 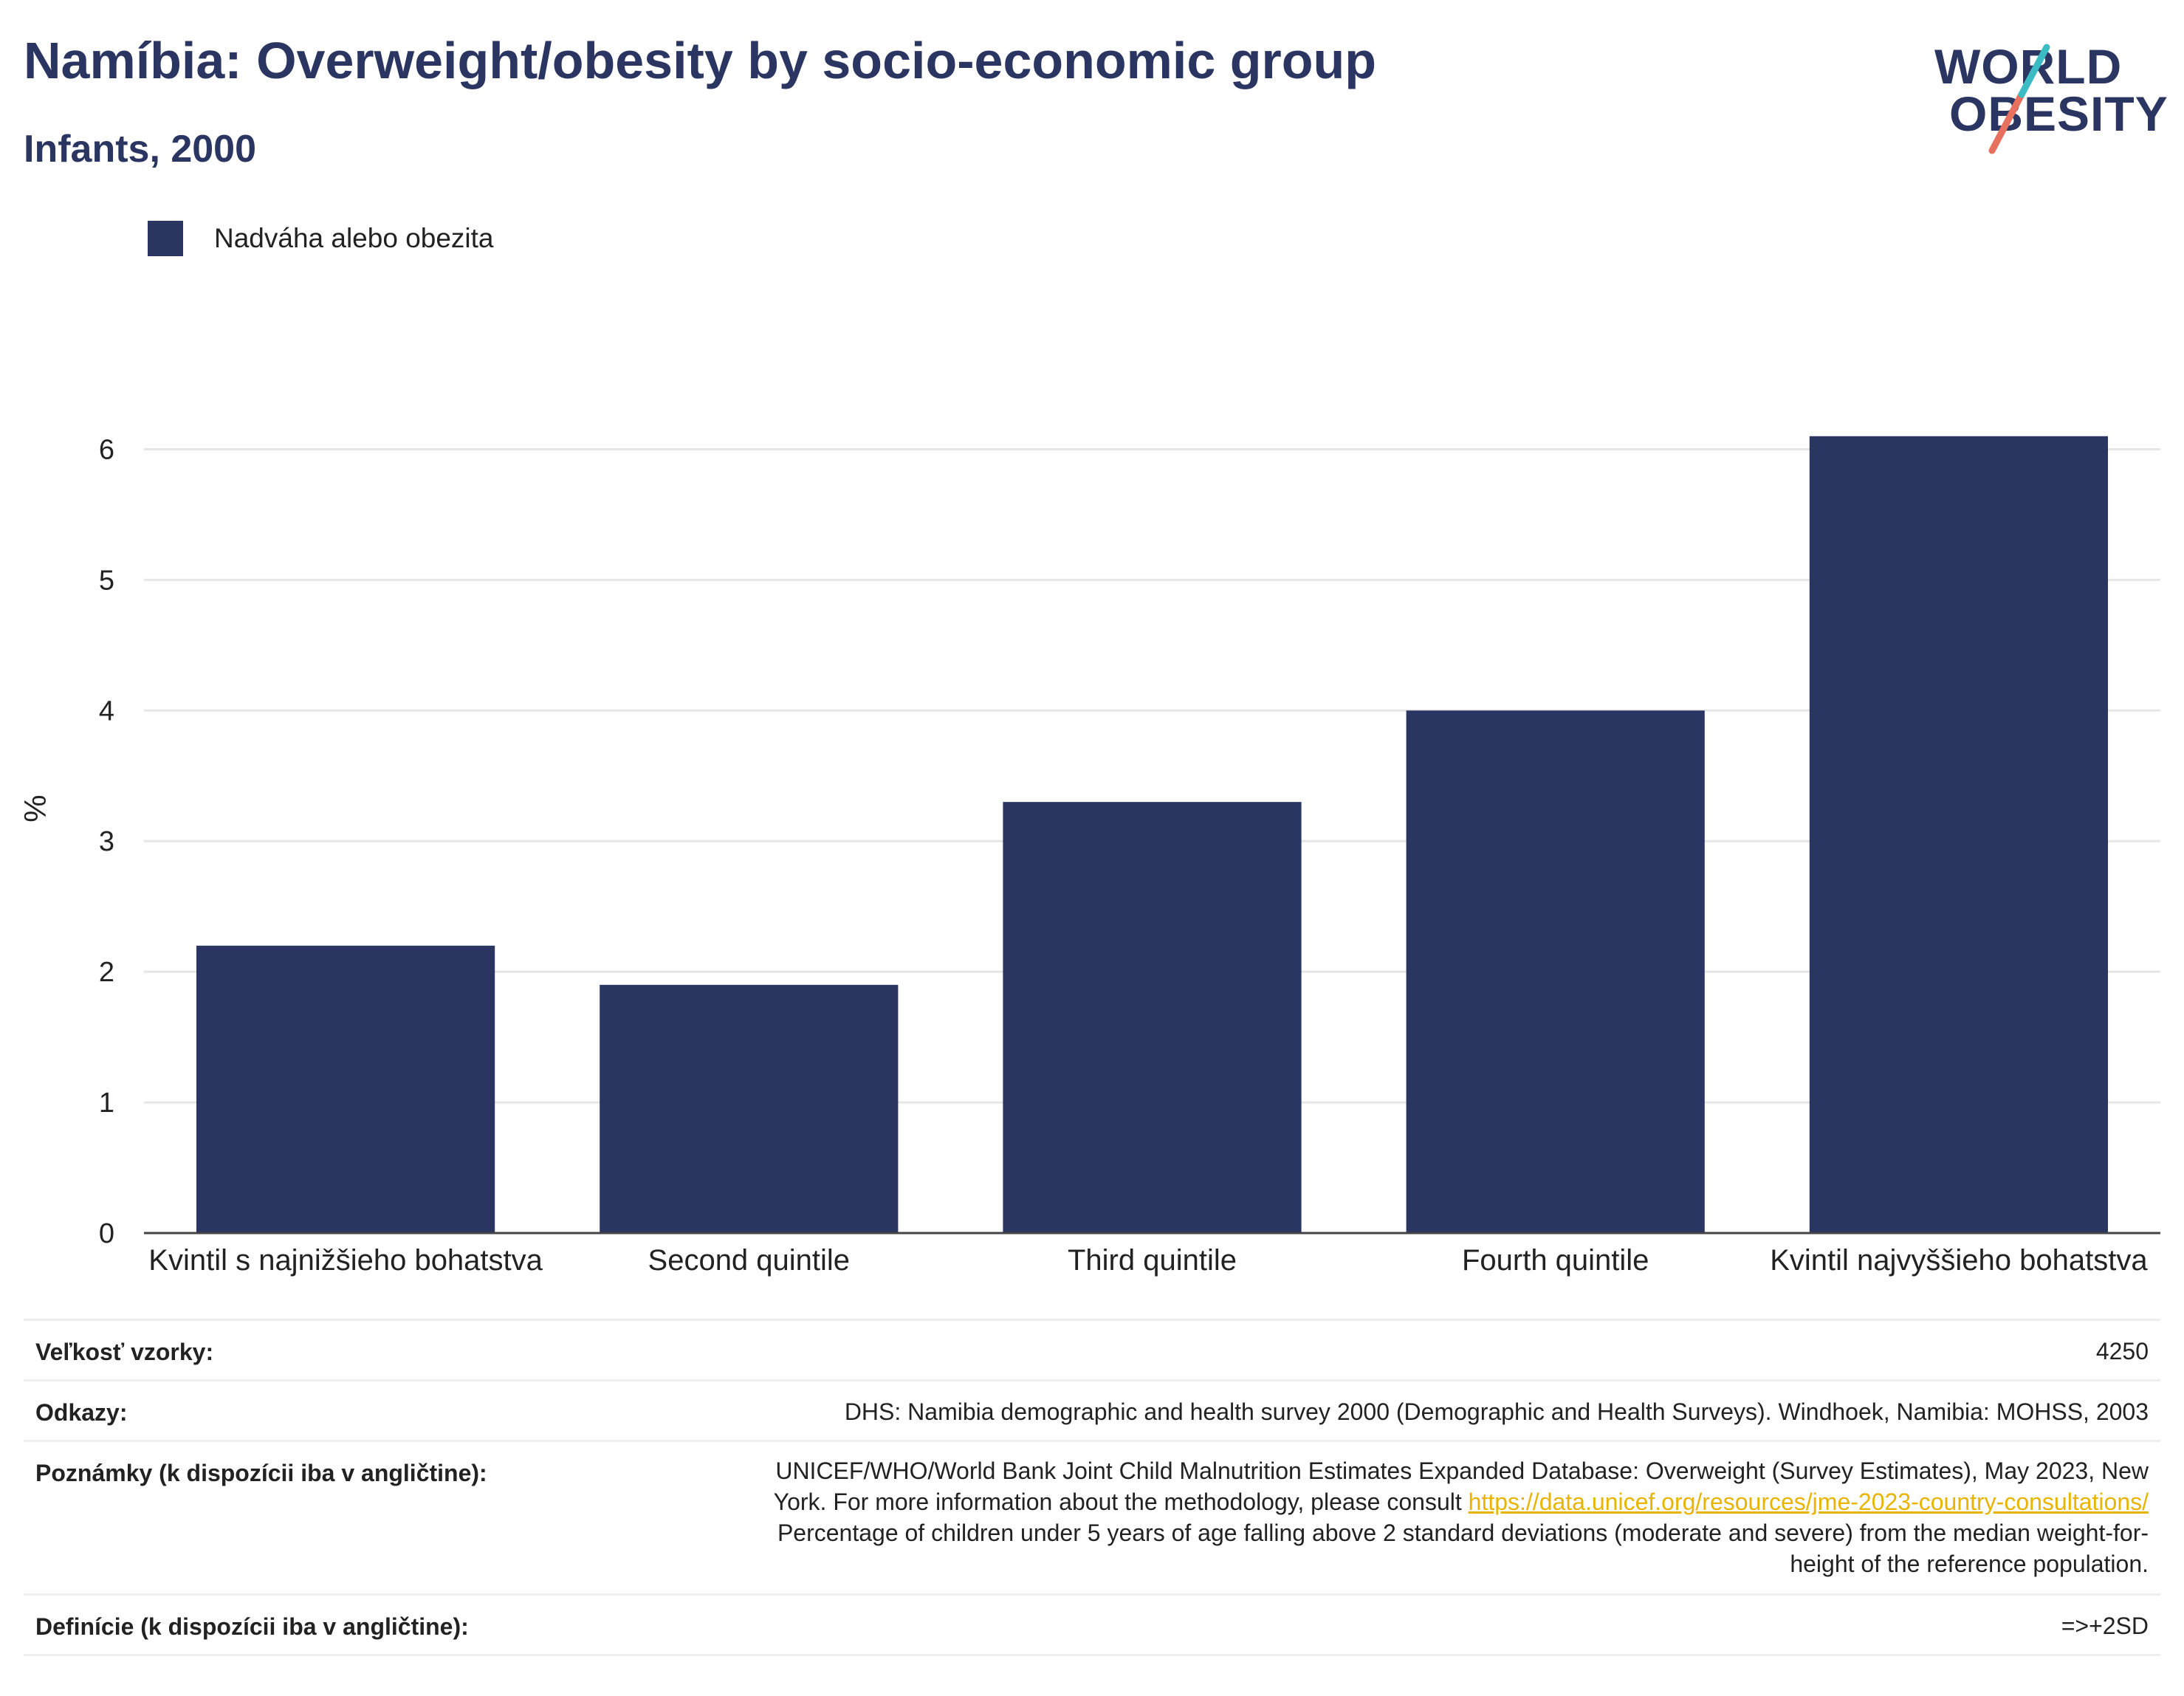 I want to click on y-axis-ticks: 0 1 2 3 4 5 6, so click(x=107, y=841).